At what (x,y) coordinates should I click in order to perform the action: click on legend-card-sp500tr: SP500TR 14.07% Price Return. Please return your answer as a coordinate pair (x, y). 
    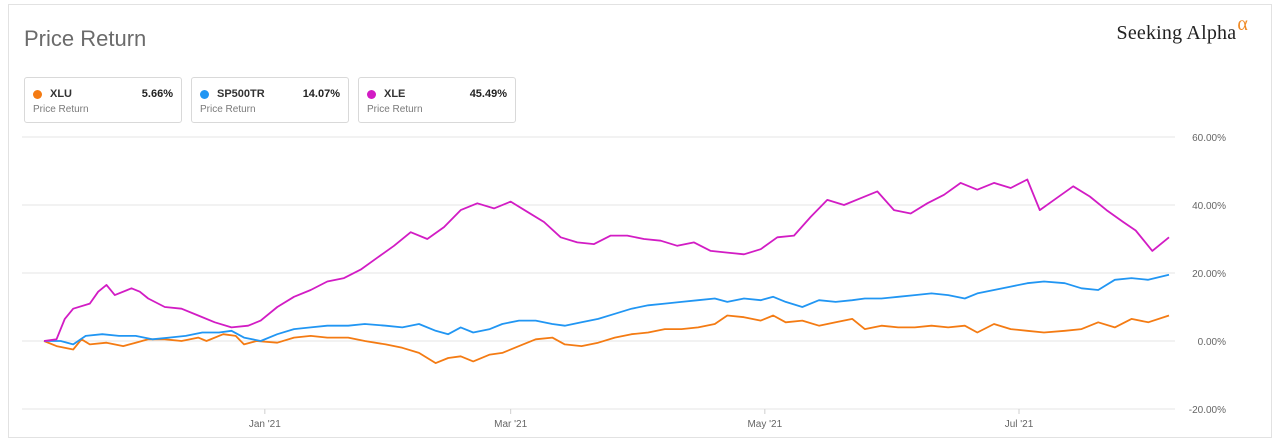
    Looking at the image, I should click on (270, 100).